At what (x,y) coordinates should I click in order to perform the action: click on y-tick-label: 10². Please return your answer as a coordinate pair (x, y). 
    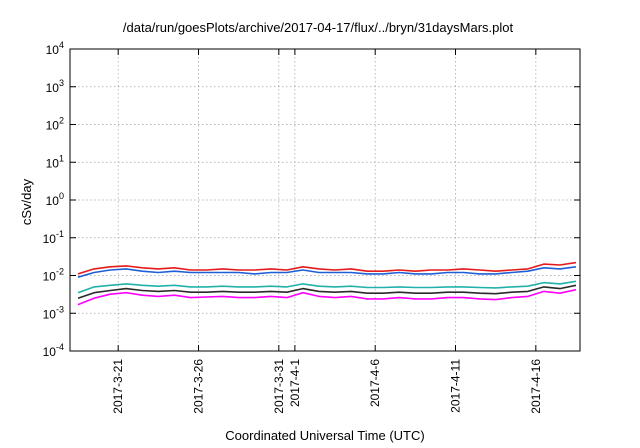
    Looking at the image, I should click on (55, 124).